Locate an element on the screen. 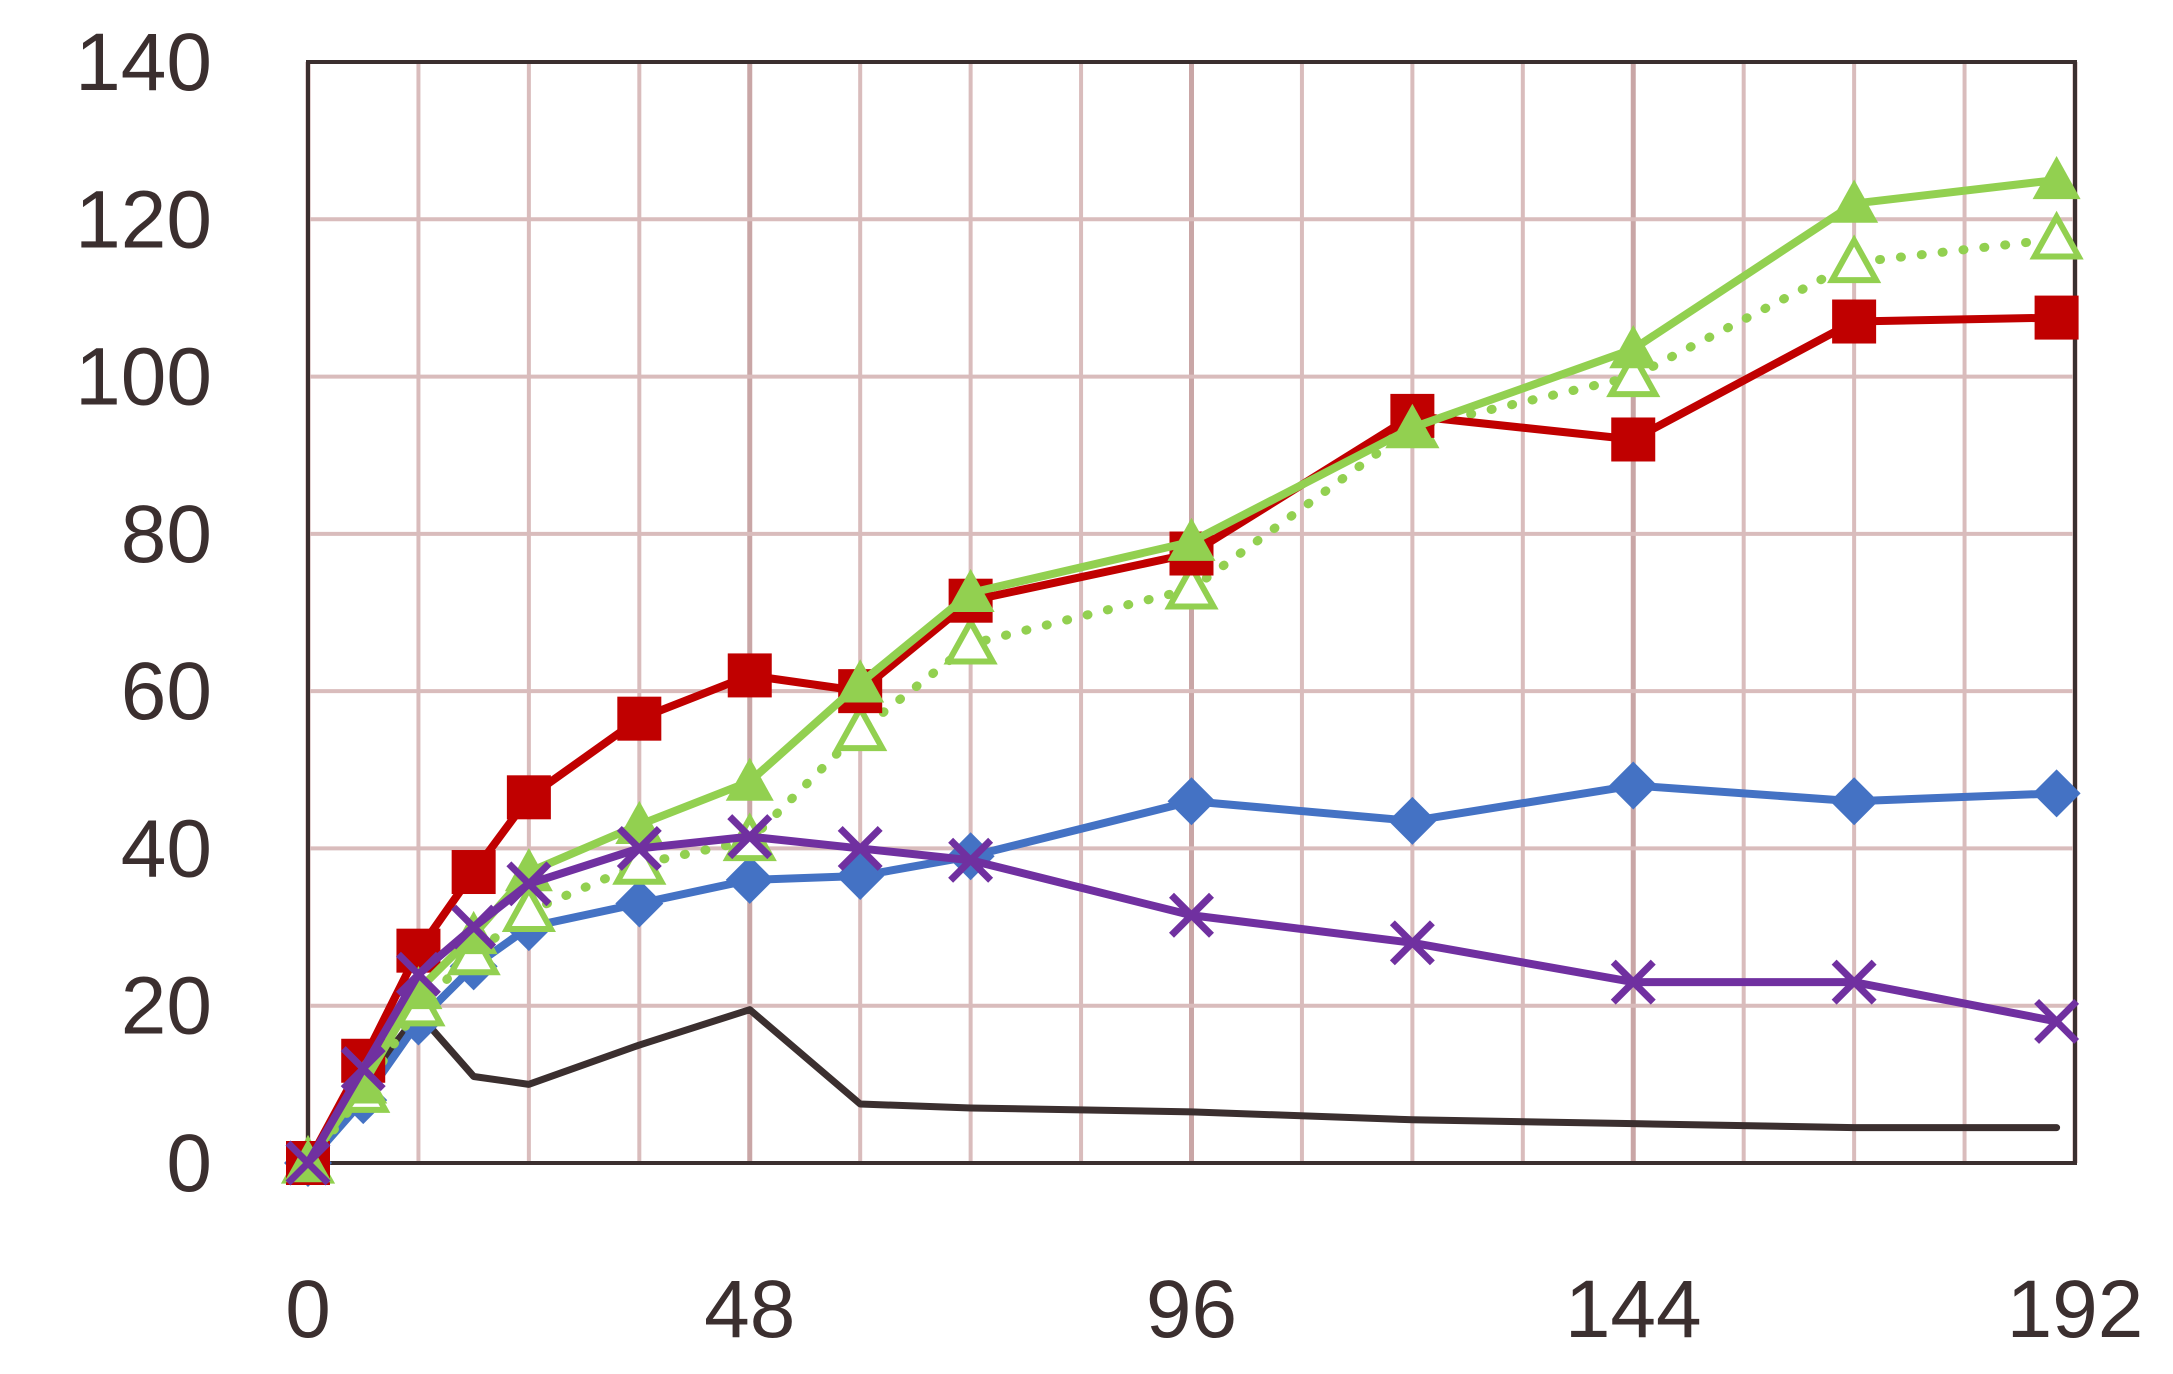  y-tick-label: 140 is located at coordinates (143, 62).